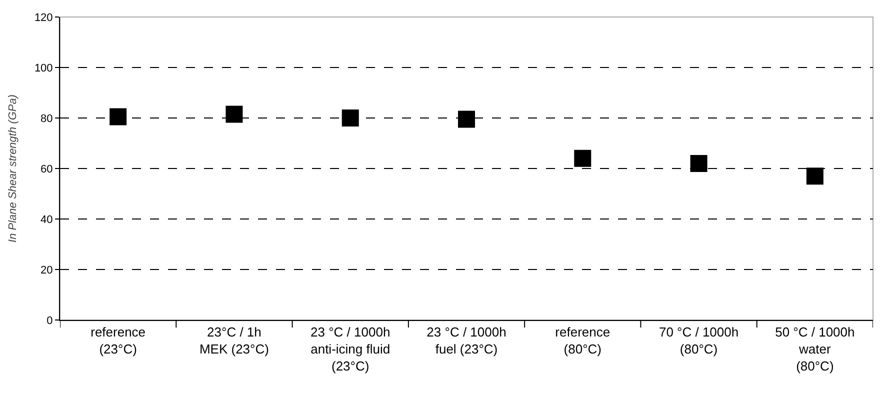 The width and height of the screenshot is (893, 405). I want to click on x-tick-label: reference (23°C), so click(118, 340).